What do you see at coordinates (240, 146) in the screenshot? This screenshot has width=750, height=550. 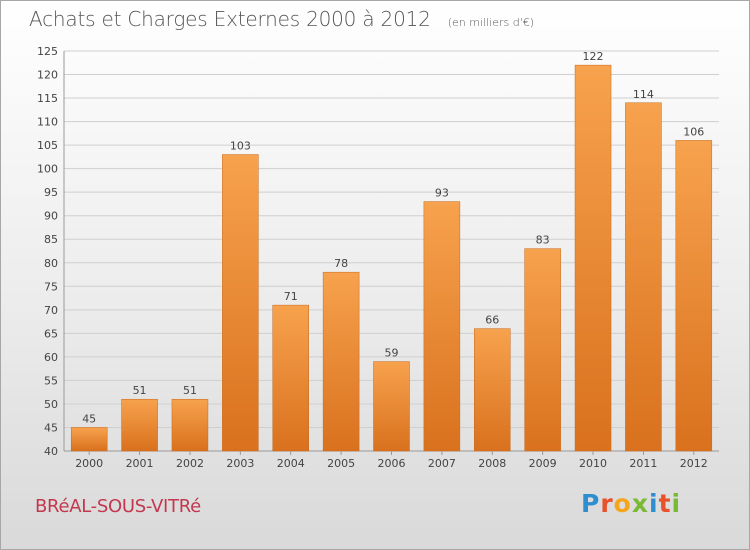 I see `value-label: 103` at bounding box center [240, 146].